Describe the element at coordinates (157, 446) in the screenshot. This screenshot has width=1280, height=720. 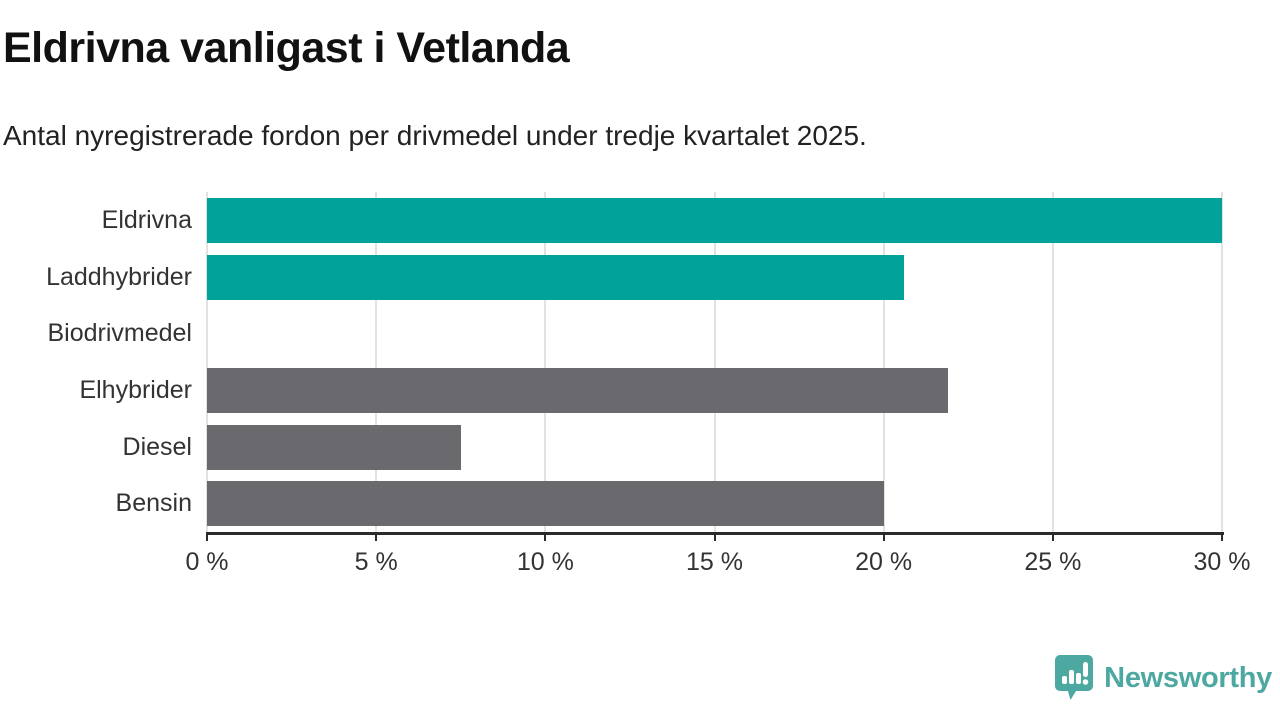
I see `category-label: Diesel` at that location.